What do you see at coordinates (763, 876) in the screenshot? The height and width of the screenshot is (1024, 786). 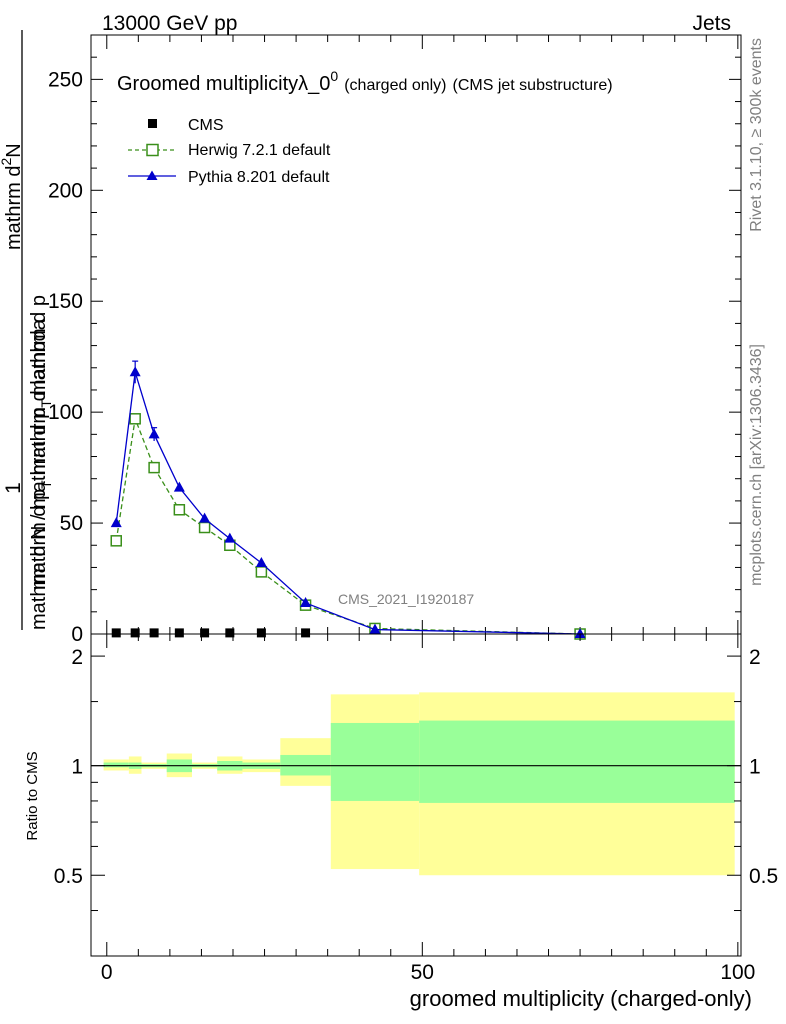 I see `ratio-y-tick-label-right: 0.5` at bounding box center [763, 876].